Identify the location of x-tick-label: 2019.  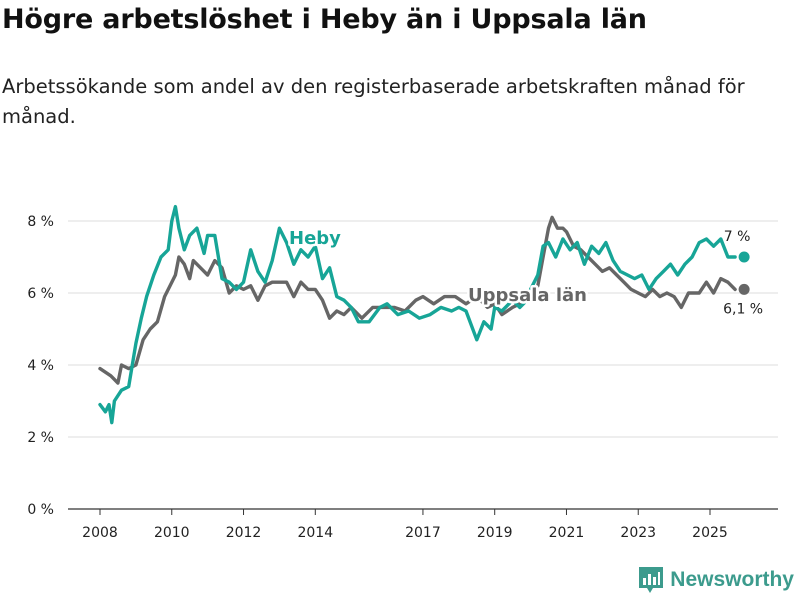
(495, 533).